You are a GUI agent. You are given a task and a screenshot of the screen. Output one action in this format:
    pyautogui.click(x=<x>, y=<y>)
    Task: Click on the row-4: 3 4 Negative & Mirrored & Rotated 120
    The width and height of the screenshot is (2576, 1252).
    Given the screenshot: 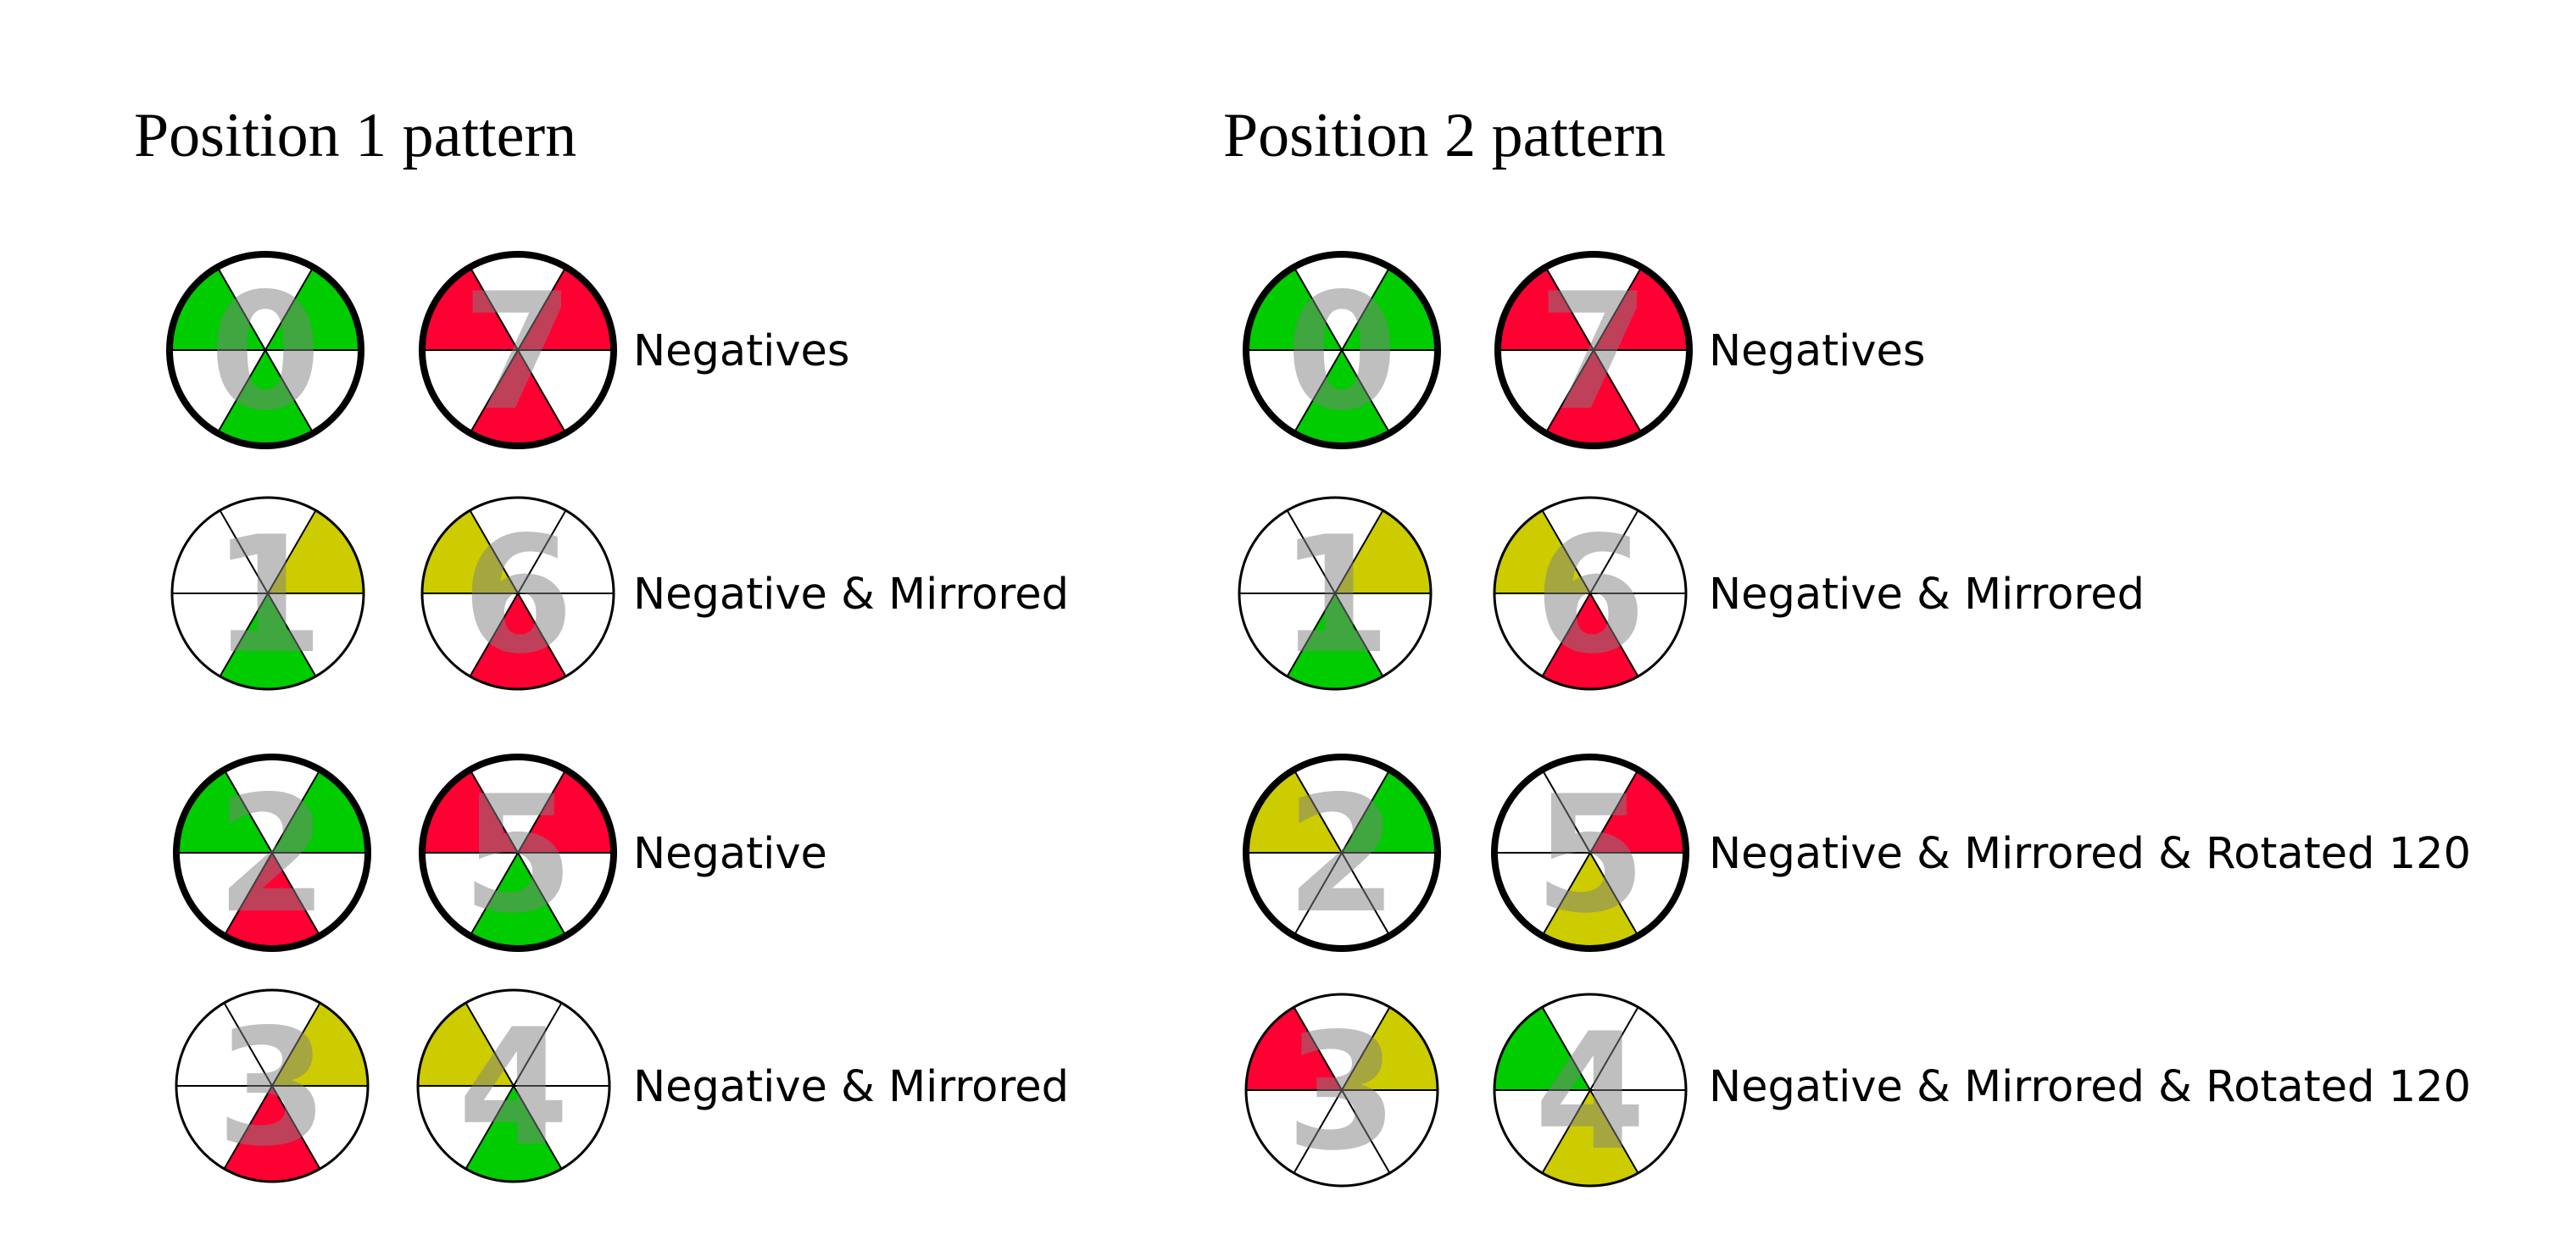 What is the action you would take?
    pyautogui.click(x=1857, y=1090)
    